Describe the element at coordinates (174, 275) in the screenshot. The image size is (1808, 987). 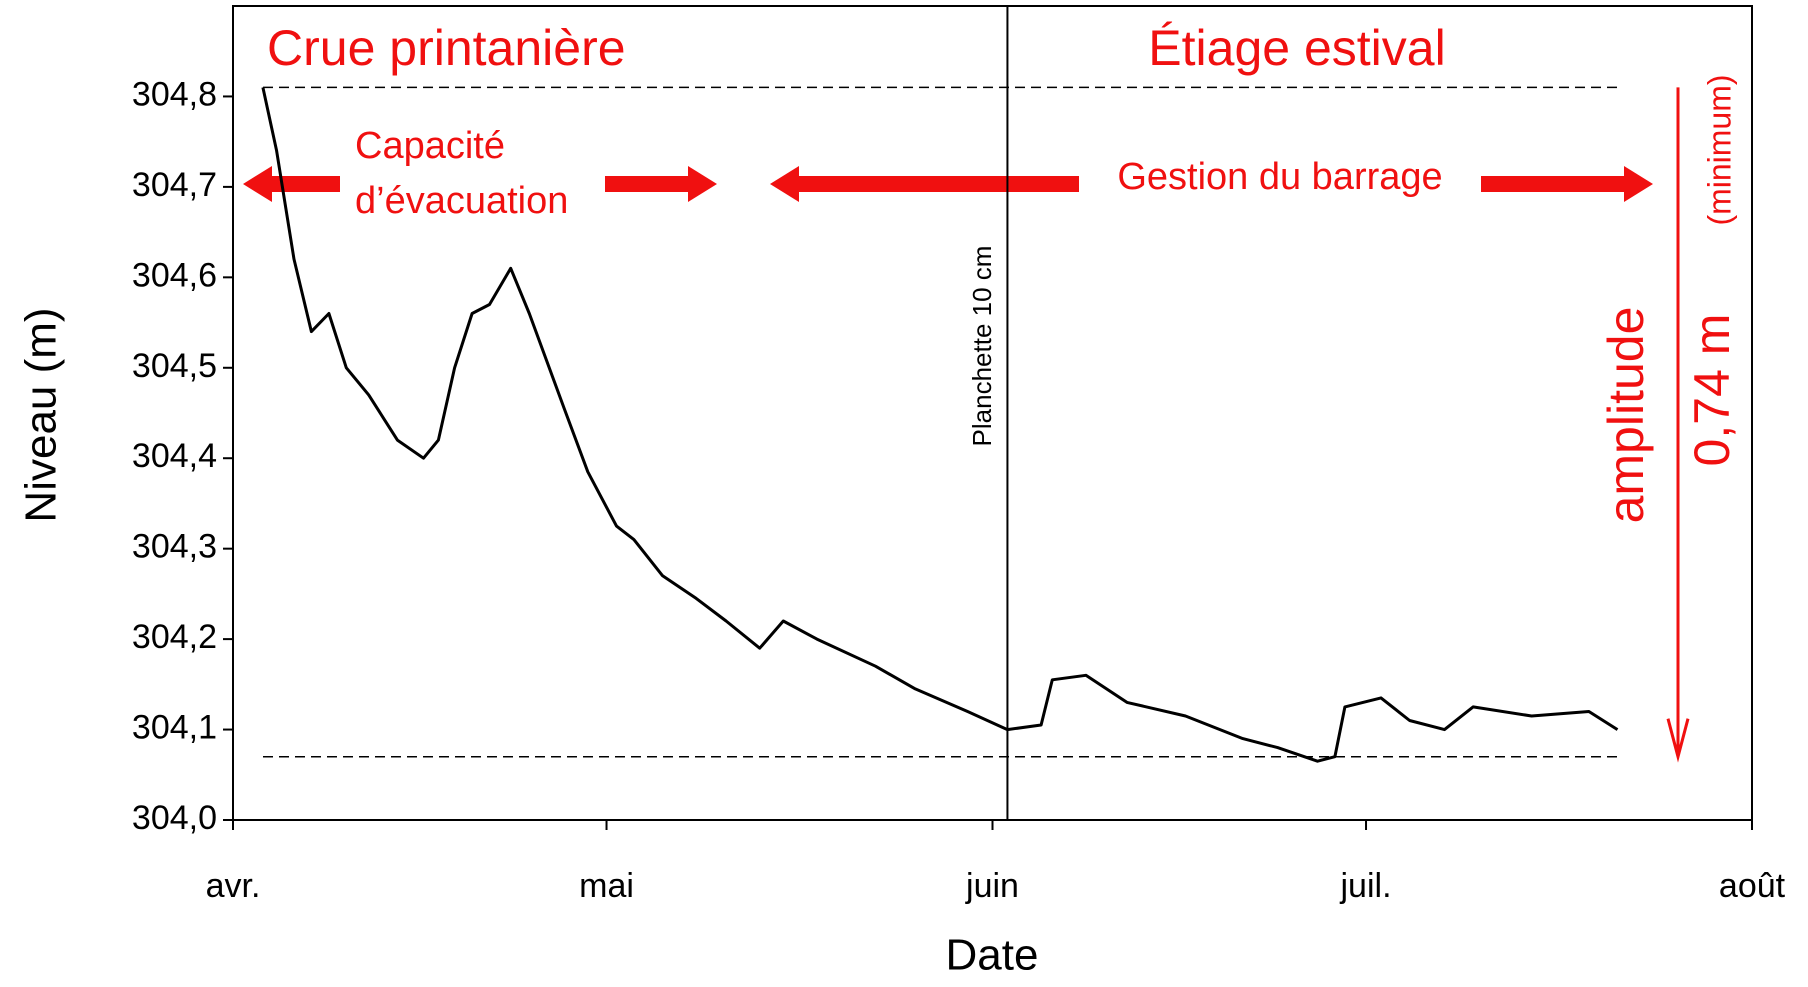
I see `y-tick-label: 304,6` at that location.